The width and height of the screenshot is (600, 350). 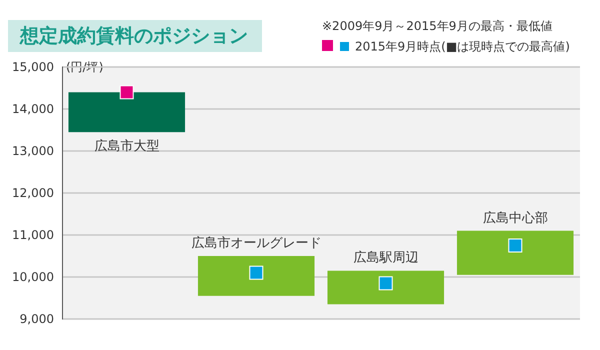 What do you see at coordinates (33, 235) in the screenshot?
I see `y-tick-label: 11,000` at bounding box center [33, 235].